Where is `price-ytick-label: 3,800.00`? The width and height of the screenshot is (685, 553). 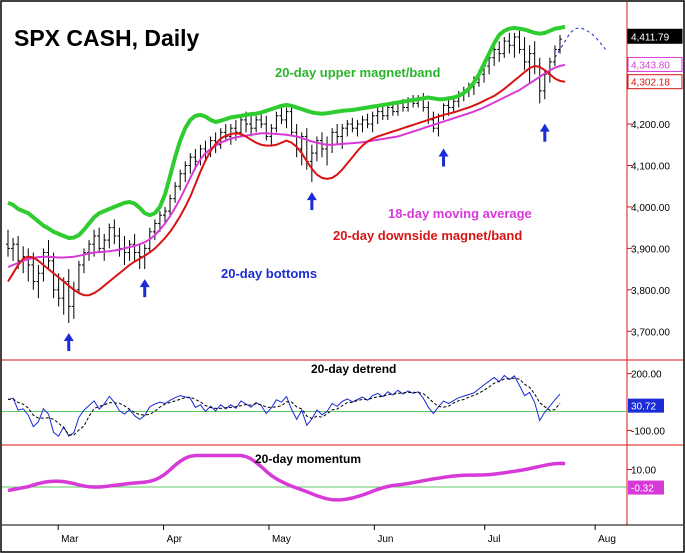 price-ytick-label: 3,800.00 is located at coordinates (650, 291).